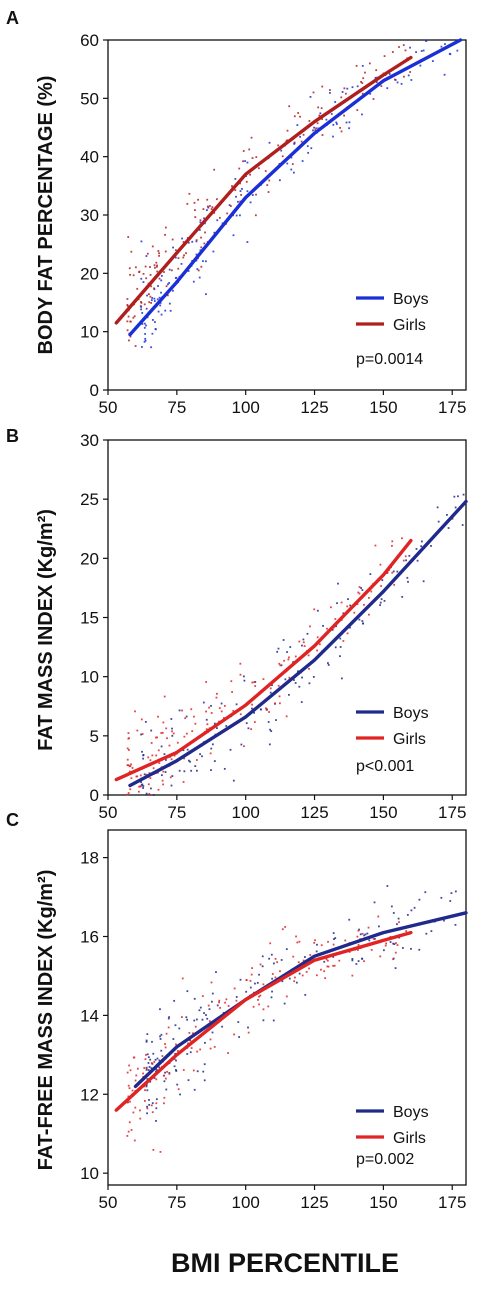  What do you see at coordinates (176, 1202) in the screenshot?
I see `panel-c-x-tick-label: 75` at bounding box center [176, 1202].